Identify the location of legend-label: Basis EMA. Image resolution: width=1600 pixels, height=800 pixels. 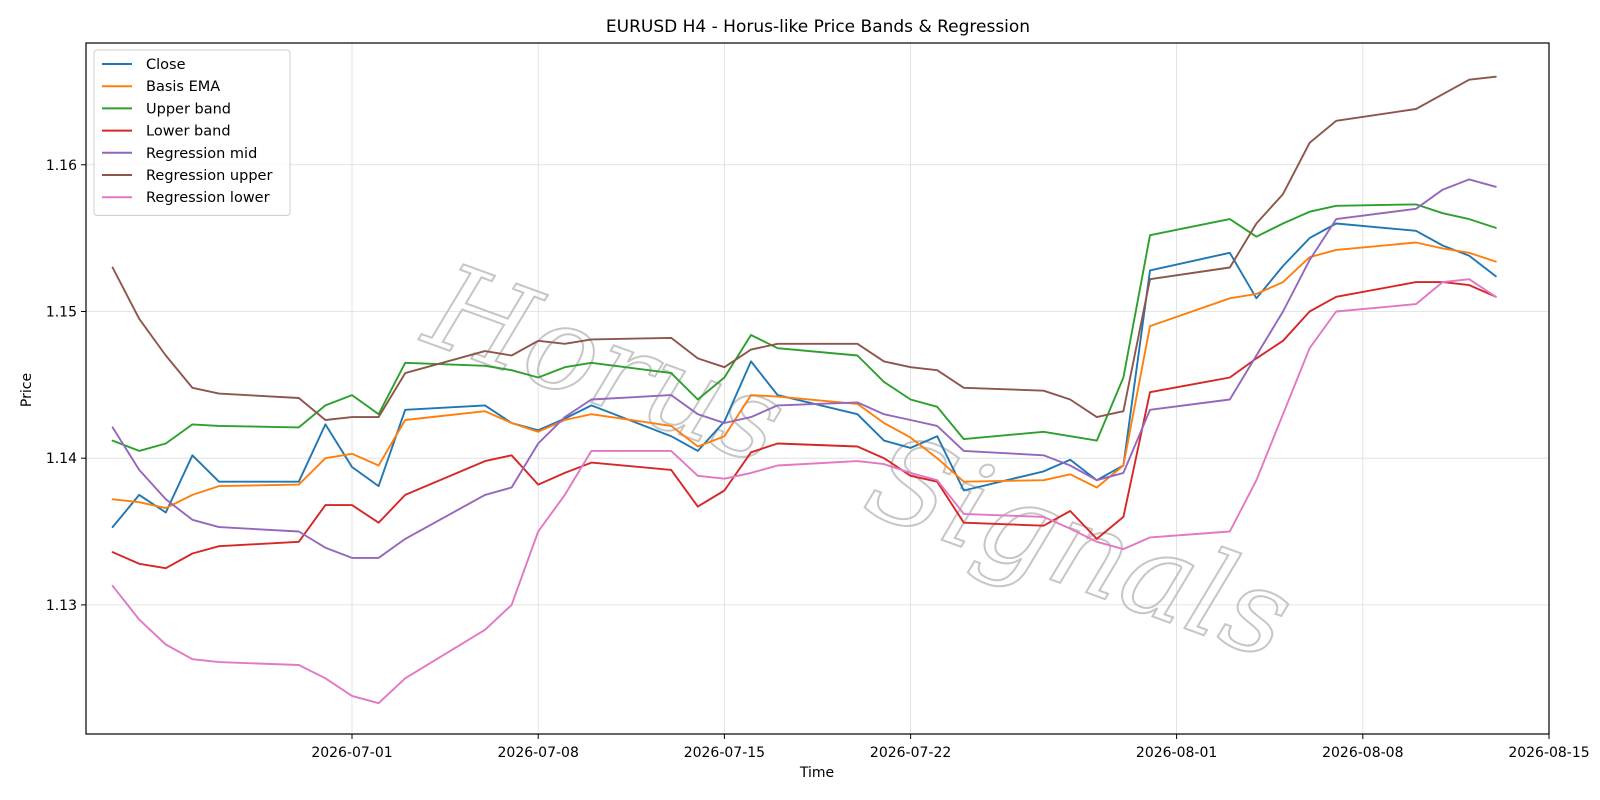
(183, 87).